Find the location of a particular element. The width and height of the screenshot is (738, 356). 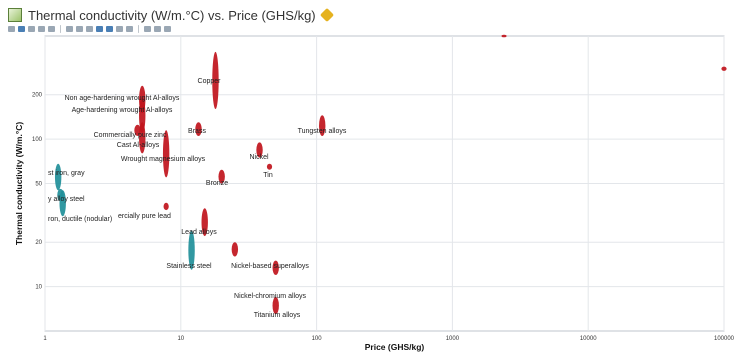

data-label: Nickel is located at coordinates (259, 157).